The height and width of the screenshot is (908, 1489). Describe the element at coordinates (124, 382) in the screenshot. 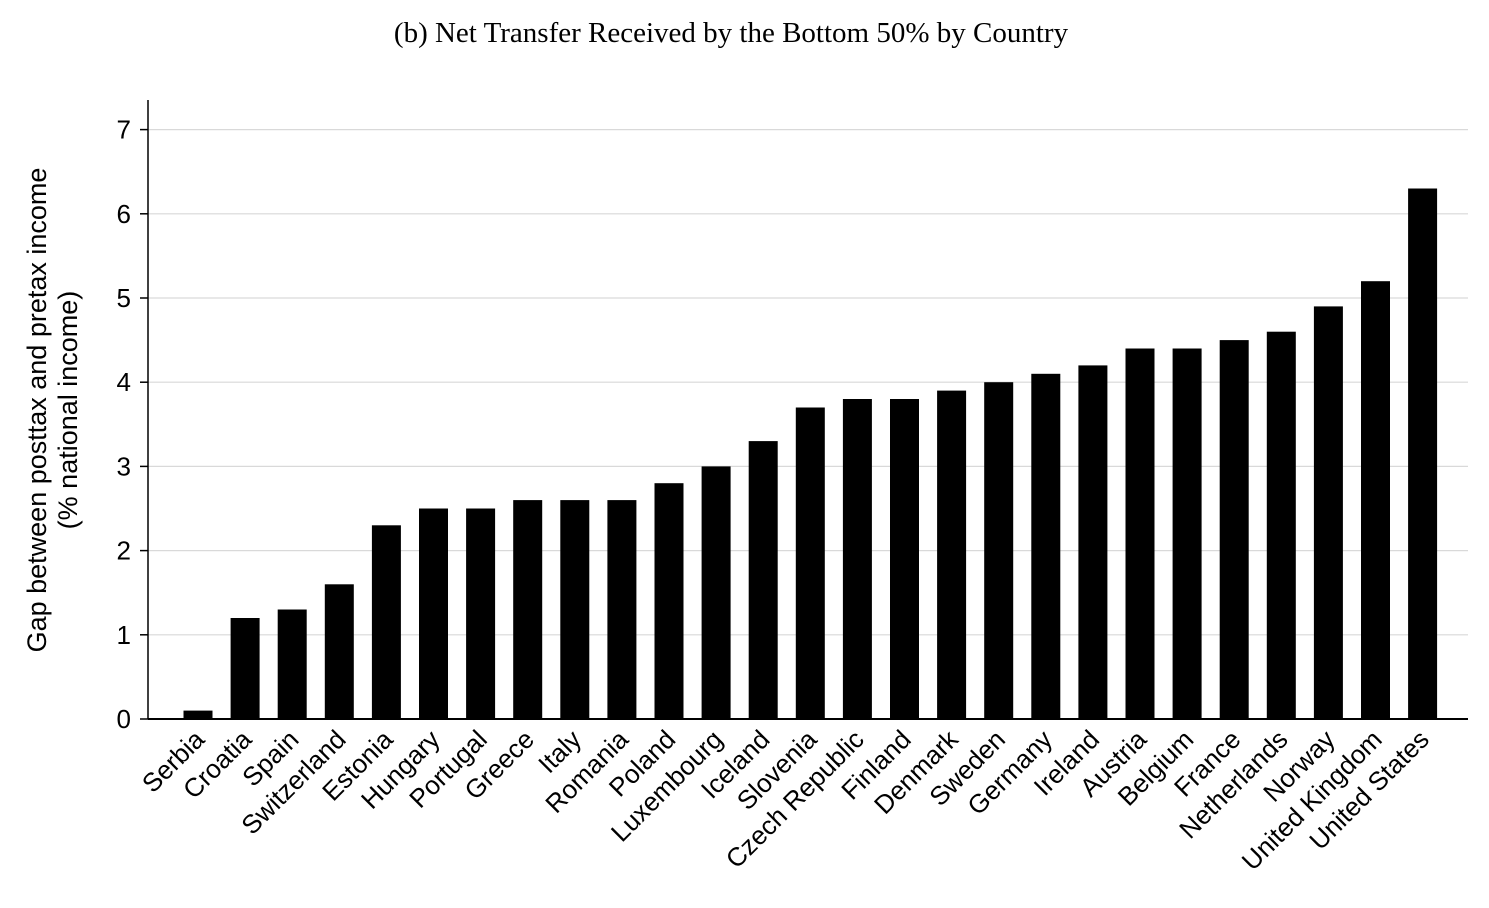

I see `y-tick-label: 4` at that location.